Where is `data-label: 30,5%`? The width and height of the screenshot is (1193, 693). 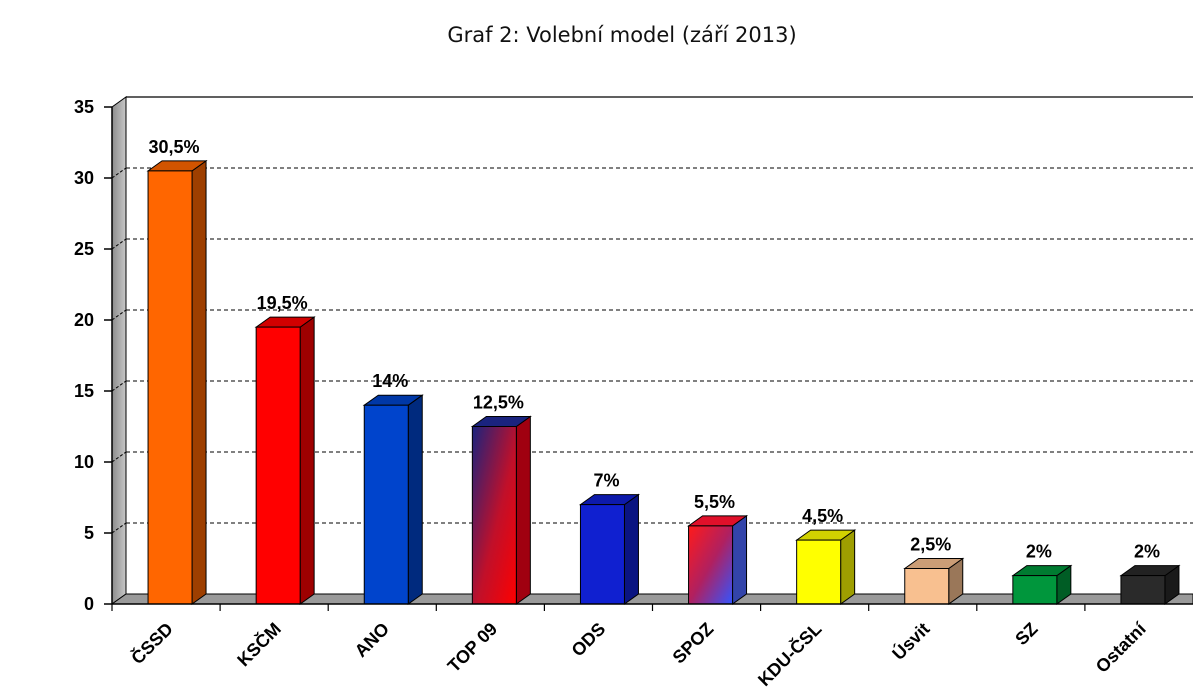
data-label: 30,5% is located at coordinates (174, 147).